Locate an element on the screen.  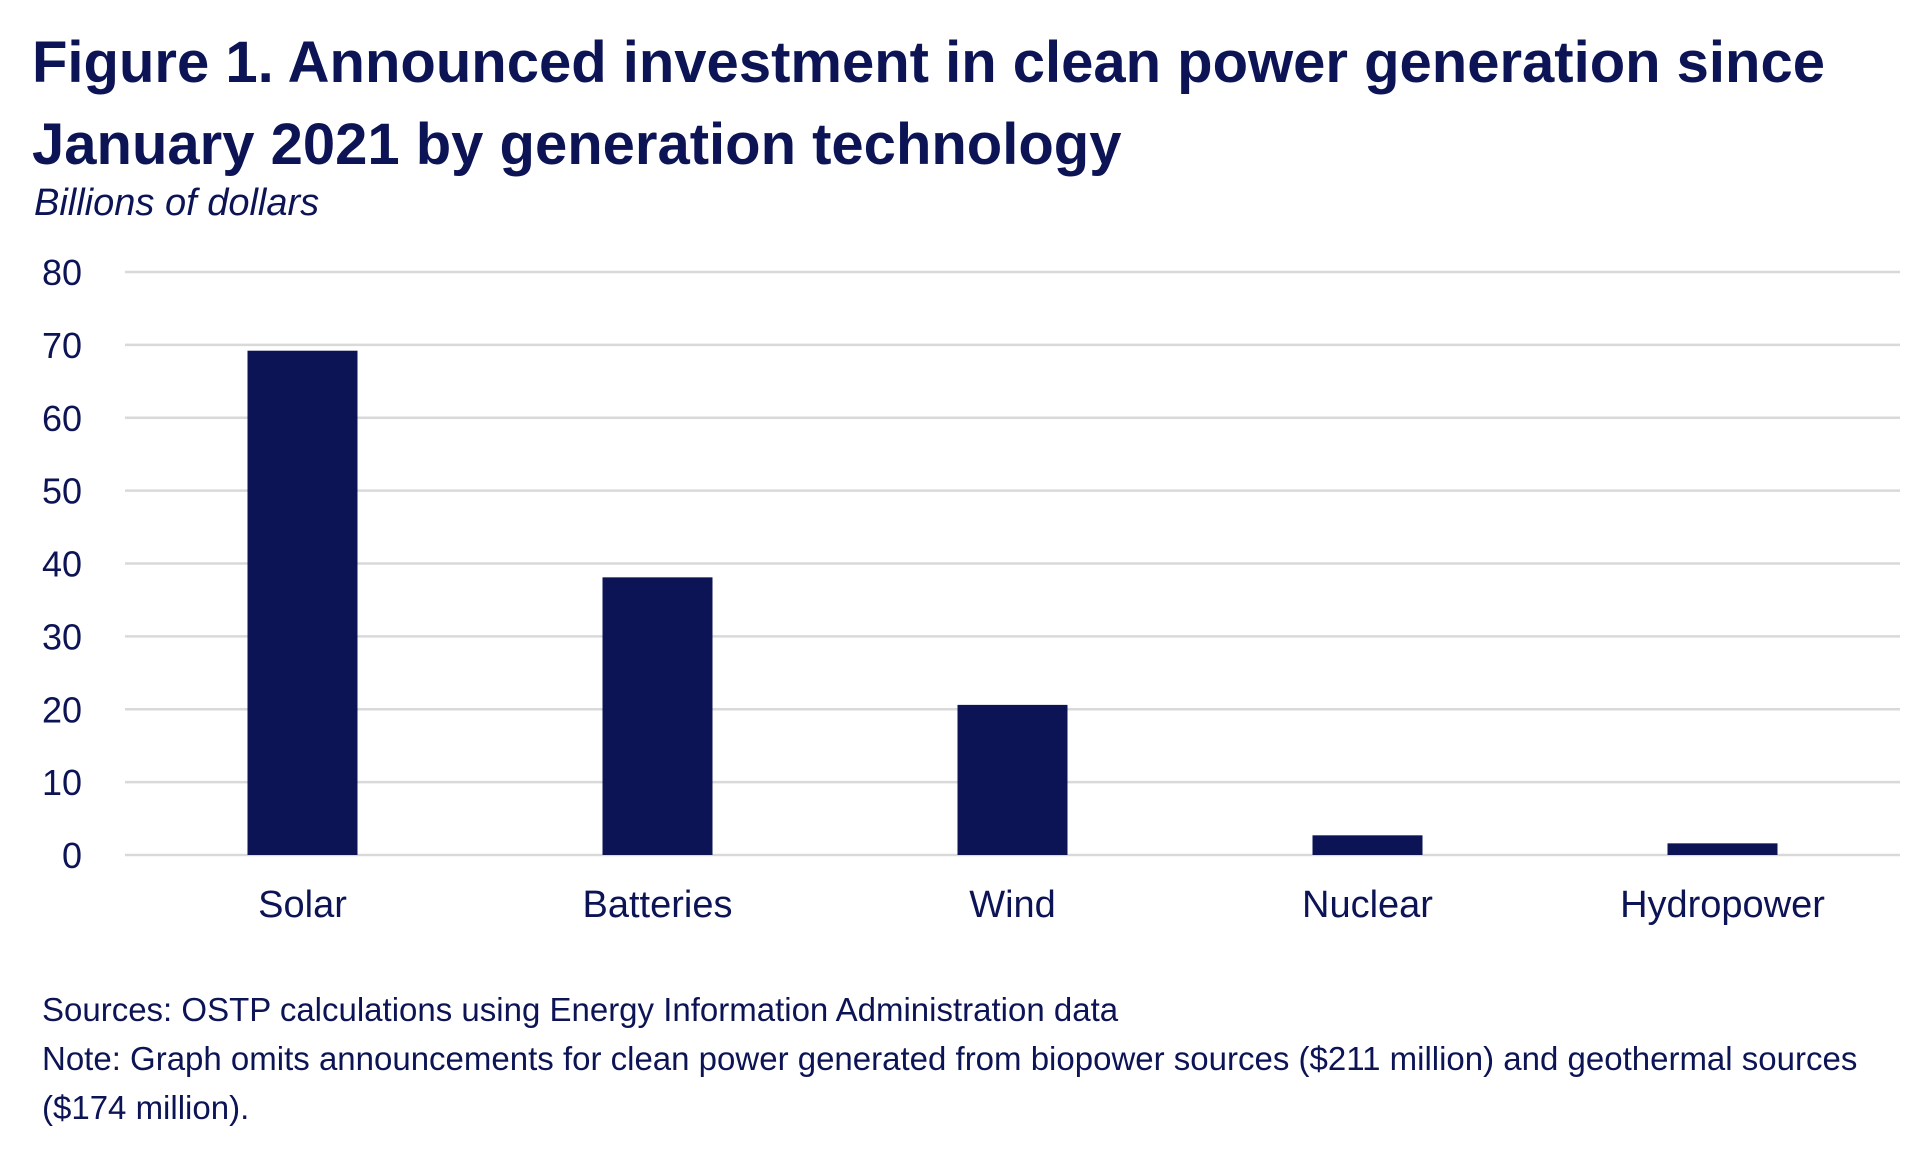
x-axis: Solar Batteries Wind Nuclear Hydropower is located at coordinates (1041, 905).